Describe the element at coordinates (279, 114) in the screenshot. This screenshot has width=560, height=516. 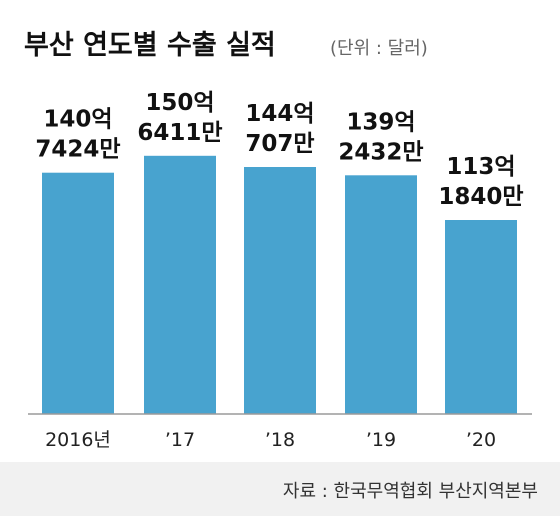
I see `data-label-2-0: 144억` at that location.